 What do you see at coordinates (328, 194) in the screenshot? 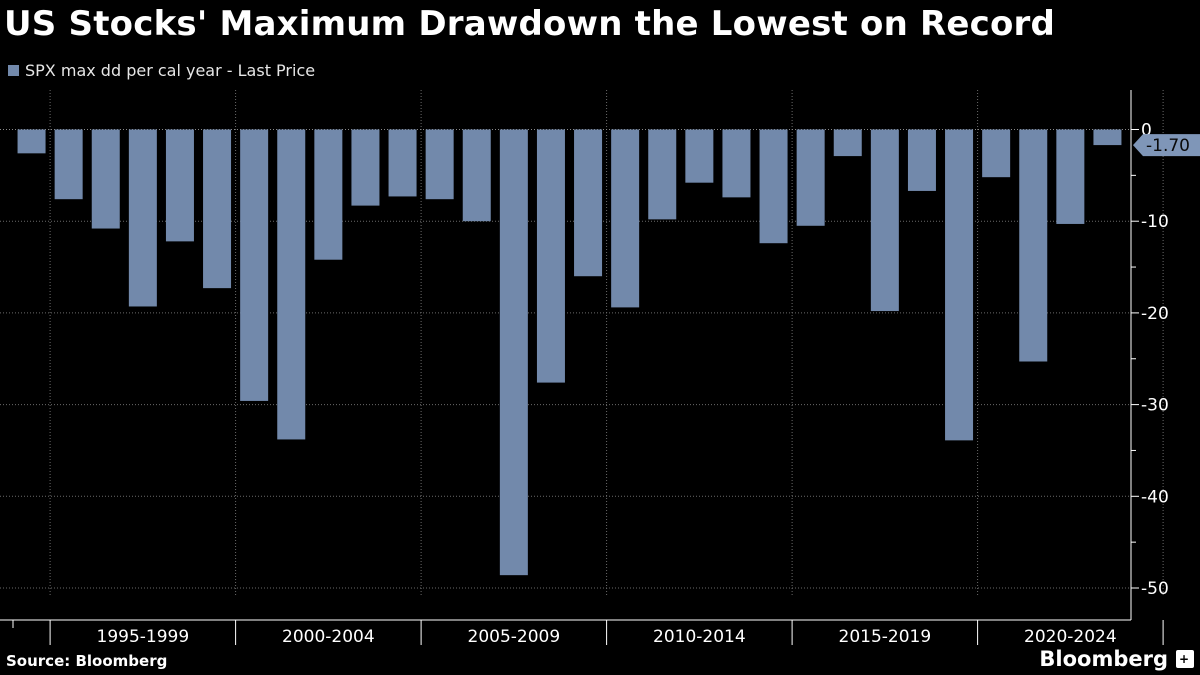
I see `bar-2002` at bounding box center [328, 194].